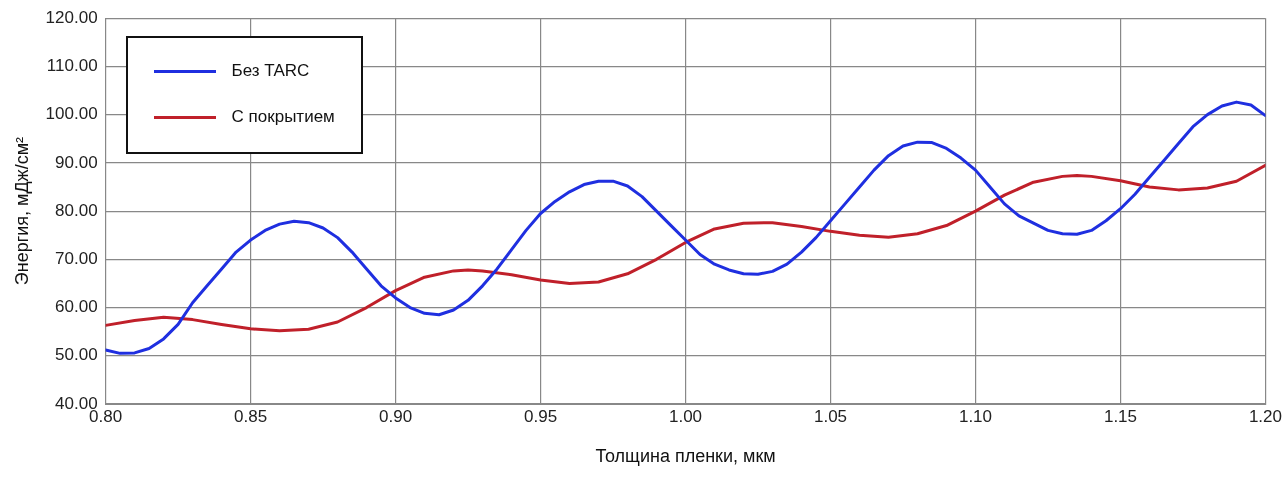 The height and width of the screenshot is (478, 1285). I want to click on x-tick-label: 1.10, so click(975, 416).